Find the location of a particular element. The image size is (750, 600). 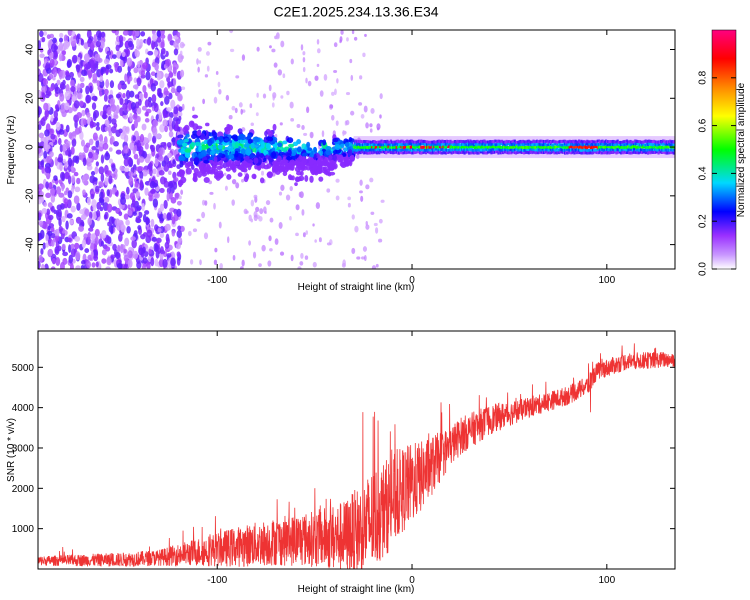

colorbar-tick-label: 0.0 is located at coordinates (703, 269).